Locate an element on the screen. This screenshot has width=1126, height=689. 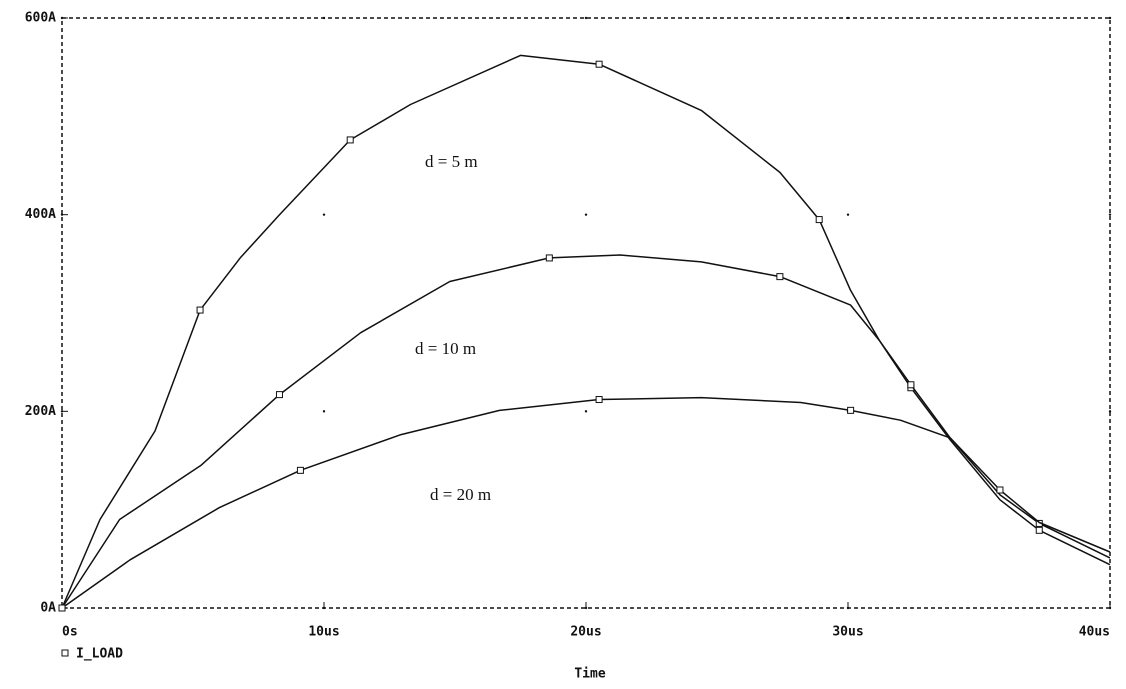
x-tick-label: 0s is located at coordinates (70, 632).